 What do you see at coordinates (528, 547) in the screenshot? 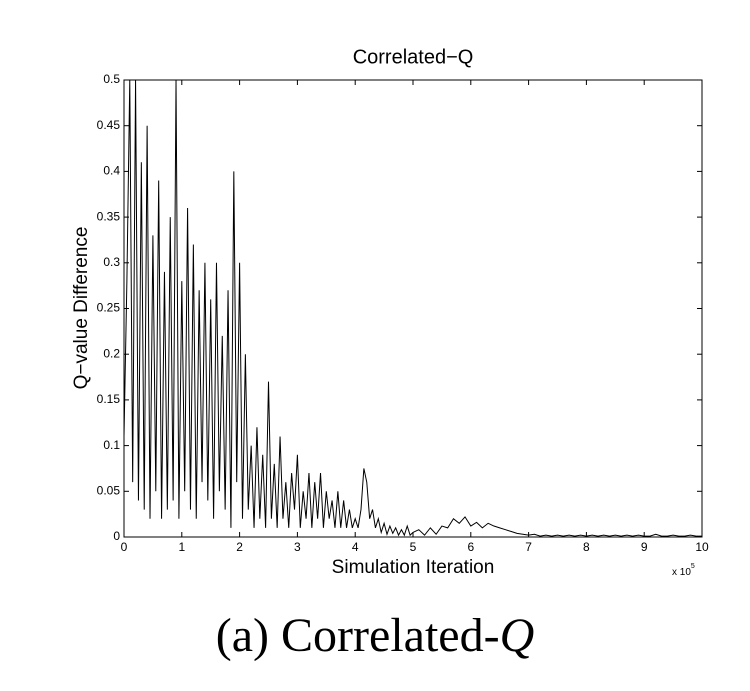
I see `x-tick-label: 7` at bounding box center [528, 547].